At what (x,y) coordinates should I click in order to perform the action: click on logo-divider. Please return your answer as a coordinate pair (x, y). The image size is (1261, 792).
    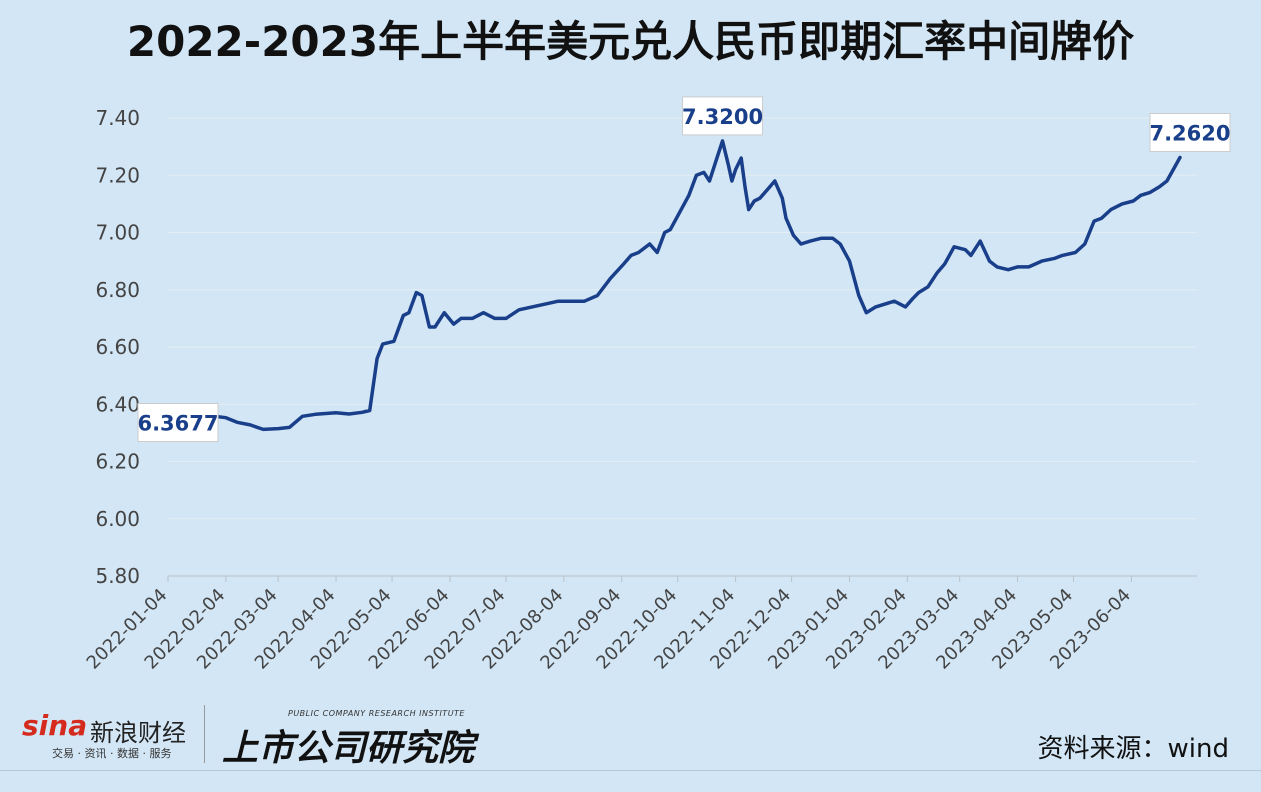
    Looking at the image, I should click on (204, 734).